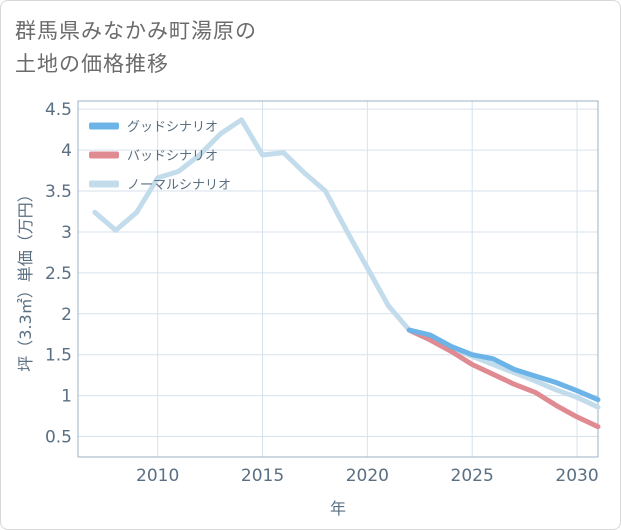 Image resolution: width=621 pixels, height=530 pixels. I want to click on y-axis-label: 坪（3.3㎡）単価（万円）, so click(25, 278).